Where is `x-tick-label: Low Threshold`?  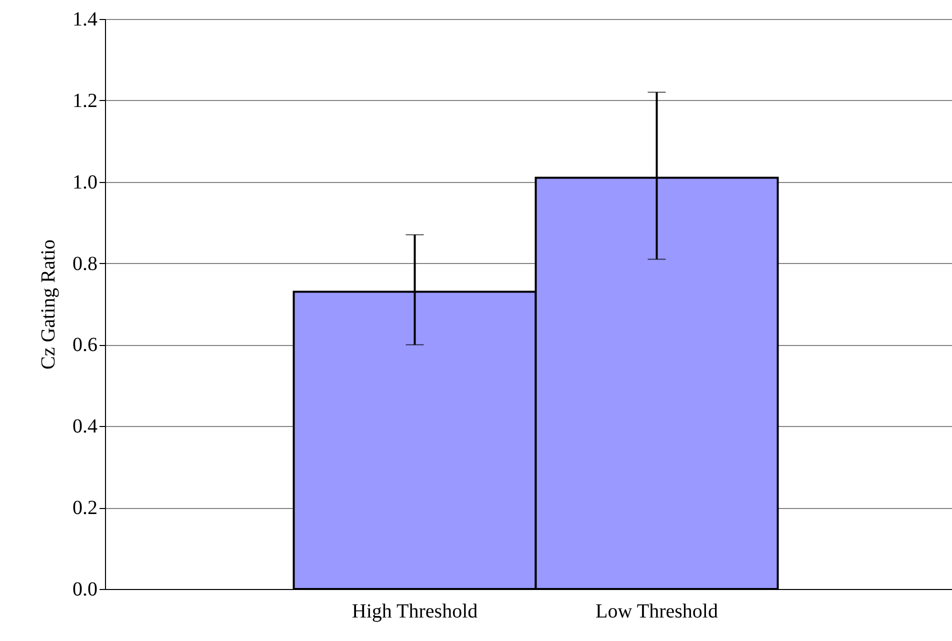 x-tick-label: Low Threshold is located at coordinates (657, 611).